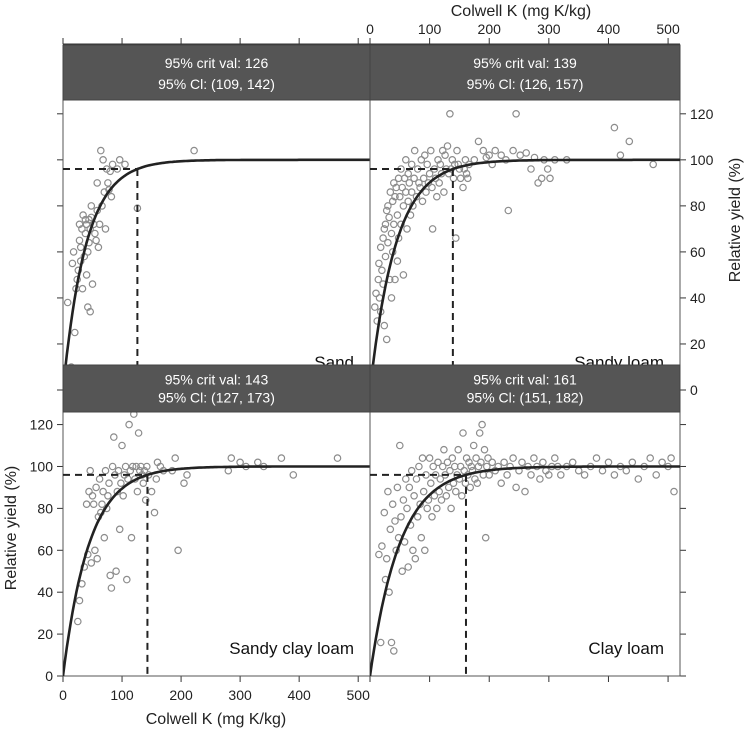 This screenshot has width=750, height=737. Describe the element at coordinates (63, 695) in the screenshot. I see `bottom-x-tick-label: 0` at that location.